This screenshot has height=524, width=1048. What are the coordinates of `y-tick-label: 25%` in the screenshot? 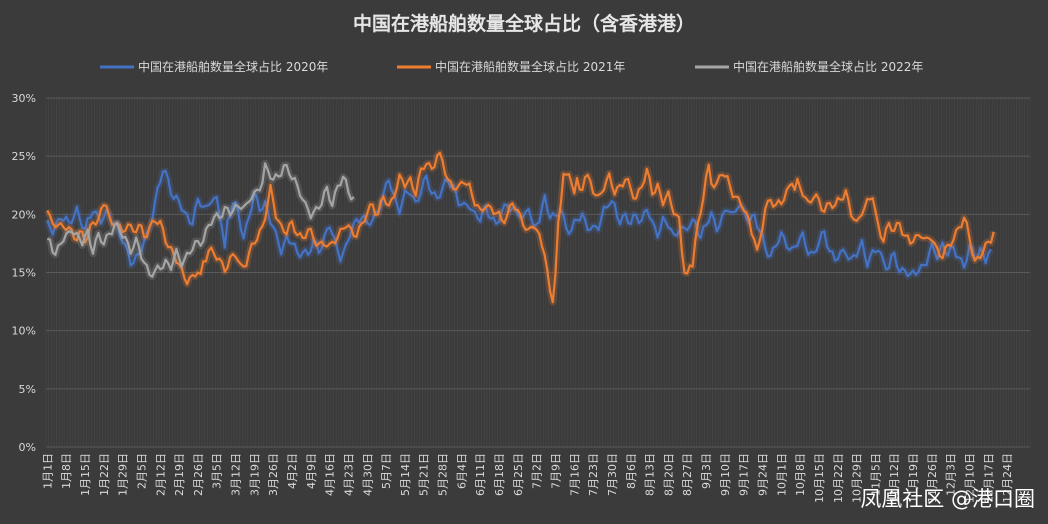 It's located at (24, 156).